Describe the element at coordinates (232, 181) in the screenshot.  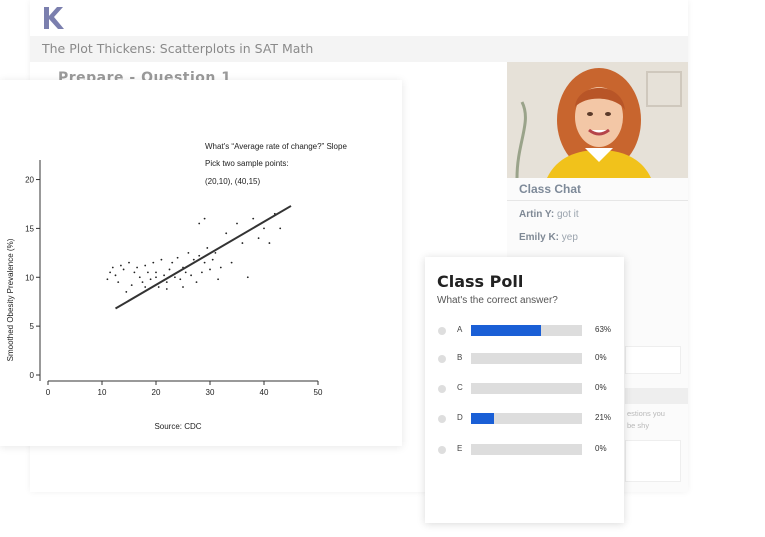
I see `annotation-line: (20,10), (40,15)` at that location.